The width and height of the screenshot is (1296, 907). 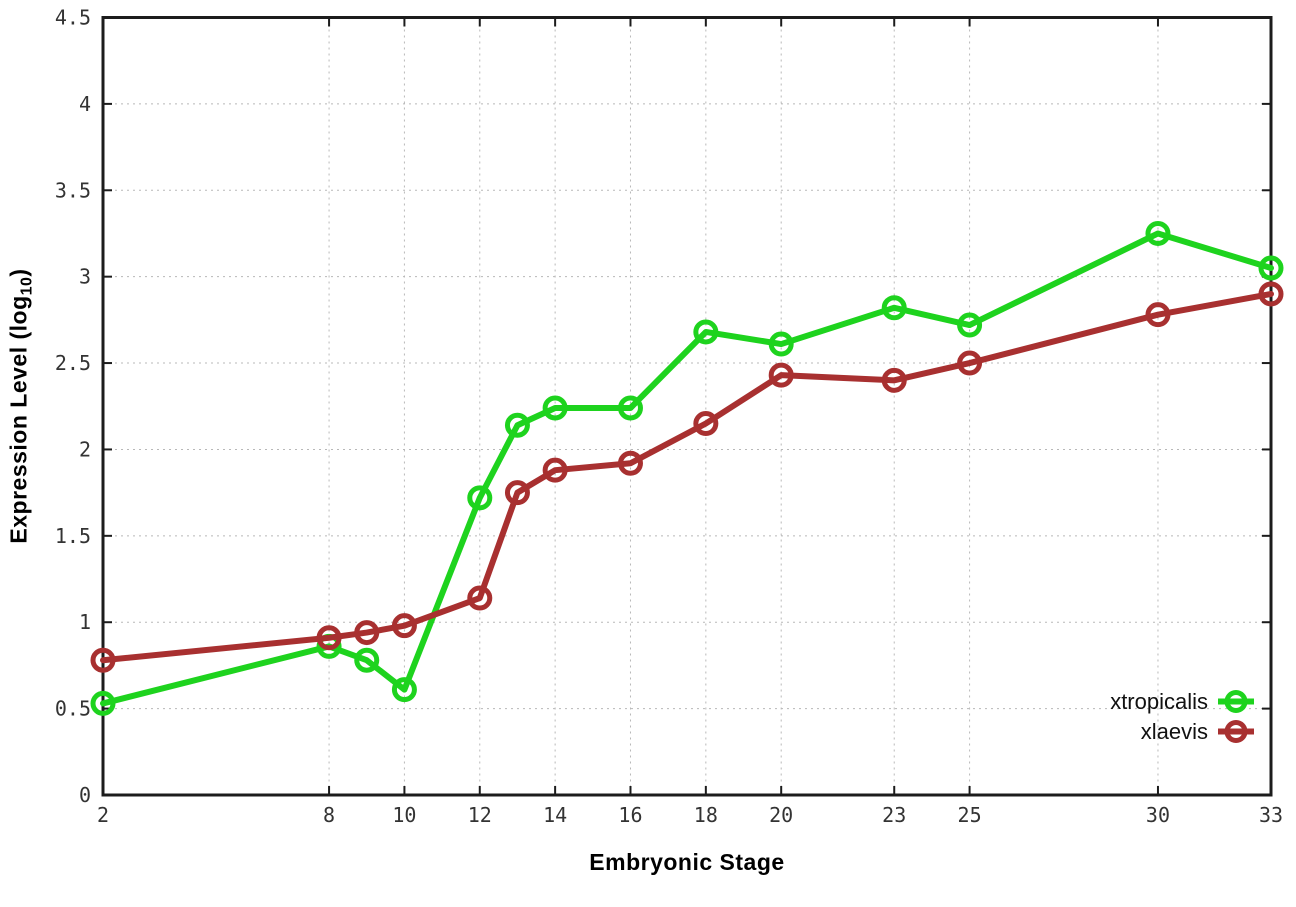 What do you see at coordinates (706, 815) in the screenshot?
I see `x-tick-label: 18` at bounding box center [706, 815].